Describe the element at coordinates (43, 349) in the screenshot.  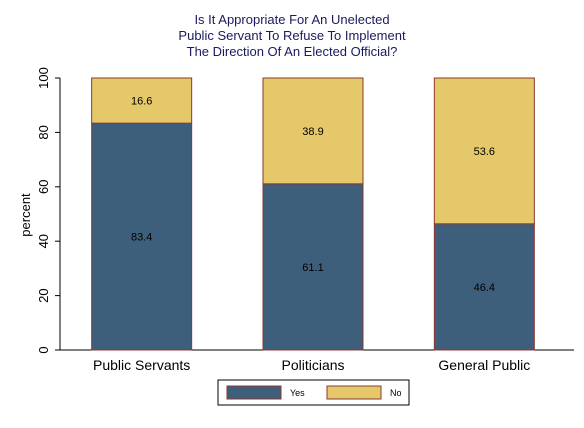
I see `y-tick-label: 0` at that location.